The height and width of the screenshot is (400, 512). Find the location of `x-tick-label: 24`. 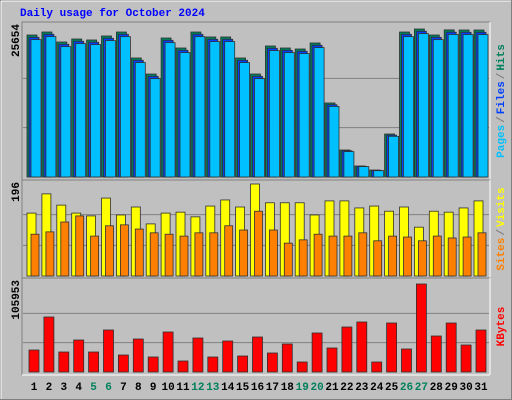

x-tick-label: 24 is located at coordinates (377, 388).